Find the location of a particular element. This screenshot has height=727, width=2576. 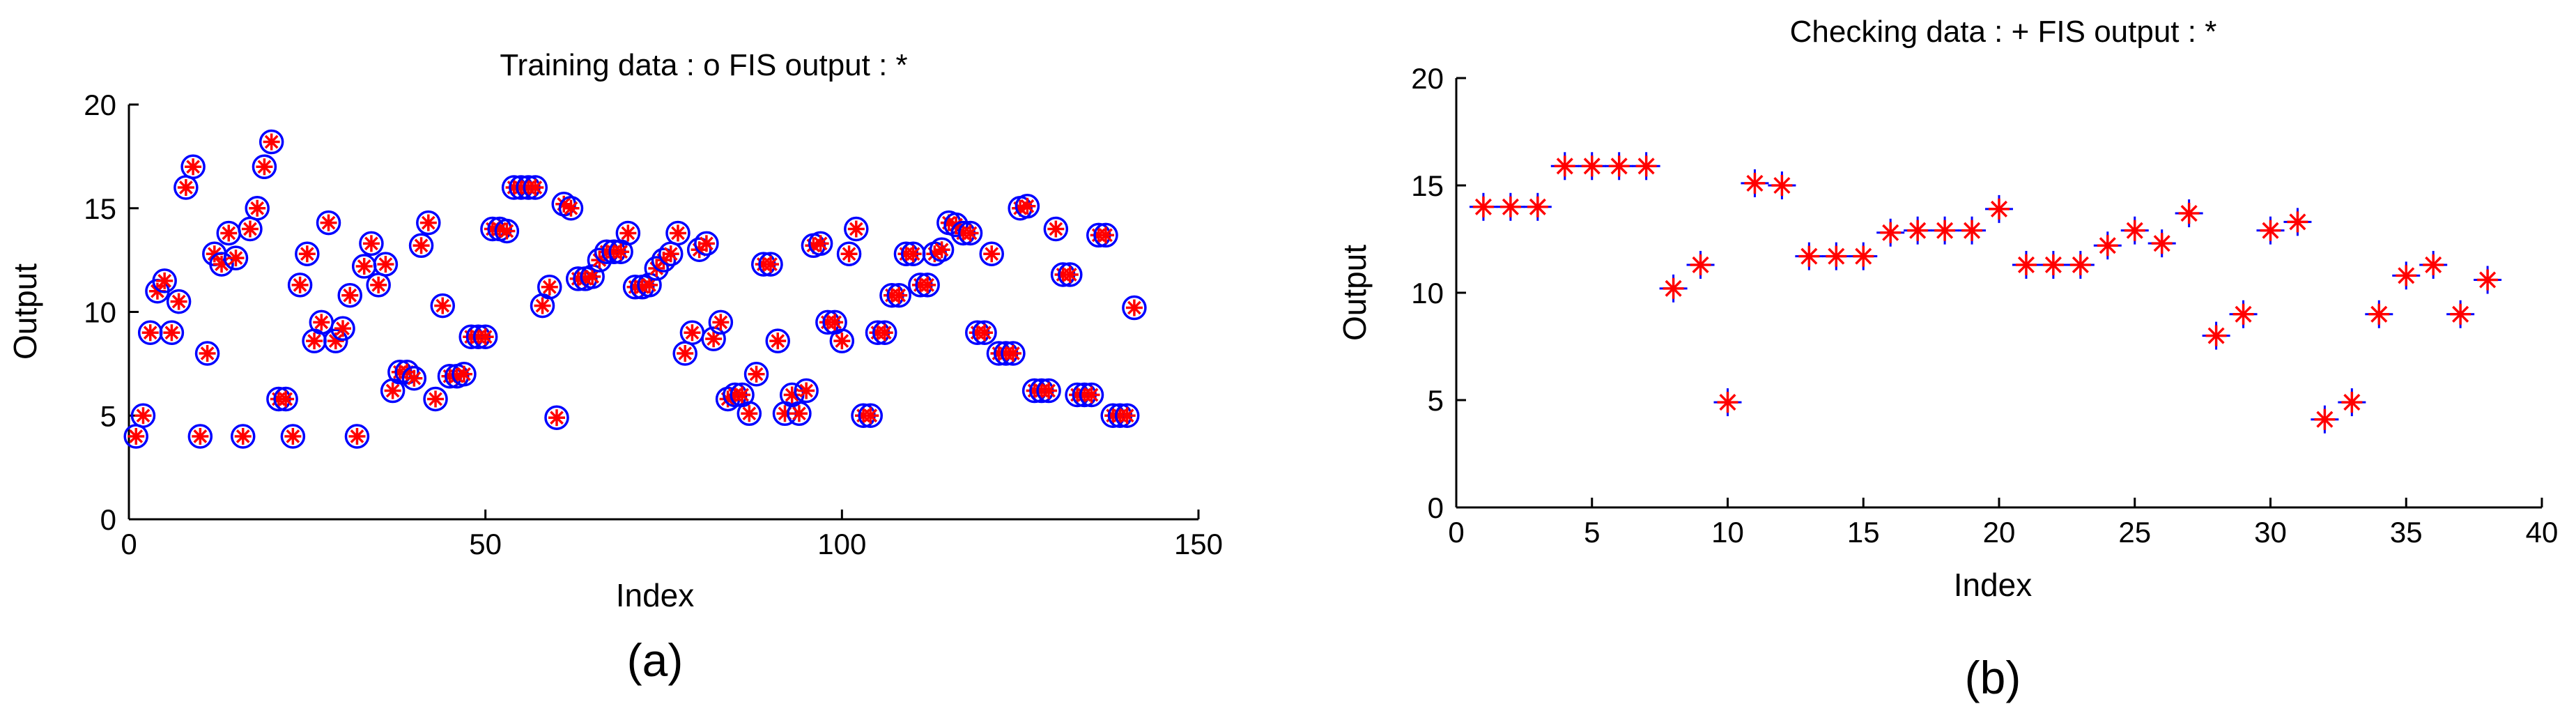

chart-a-xlabel: Index is located at coordinates (655, 595).